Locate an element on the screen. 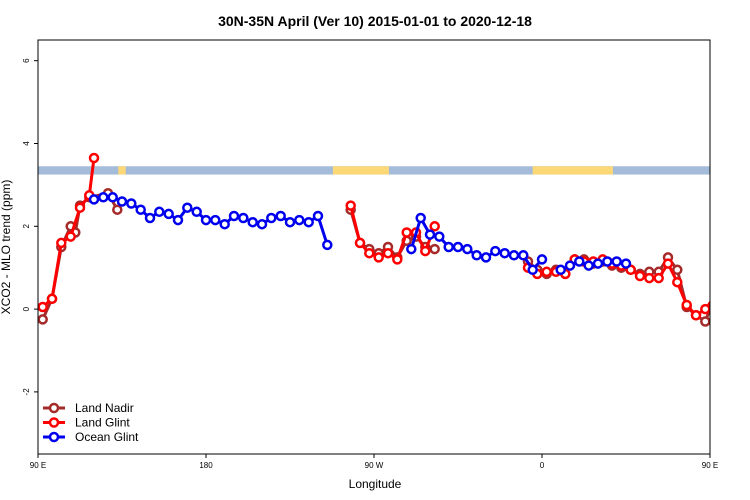 Image resolution: width=750 pixels, height=500 pixels. y-axis: -2 0 2 4 6 is located at coordinates (30, 227).